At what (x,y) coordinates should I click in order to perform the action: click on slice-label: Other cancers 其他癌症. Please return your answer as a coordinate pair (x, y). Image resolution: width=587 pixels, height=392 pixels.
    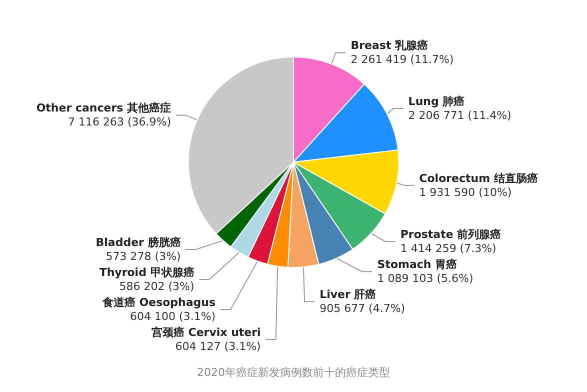
    Looking at the image, I should click on (104, 108).